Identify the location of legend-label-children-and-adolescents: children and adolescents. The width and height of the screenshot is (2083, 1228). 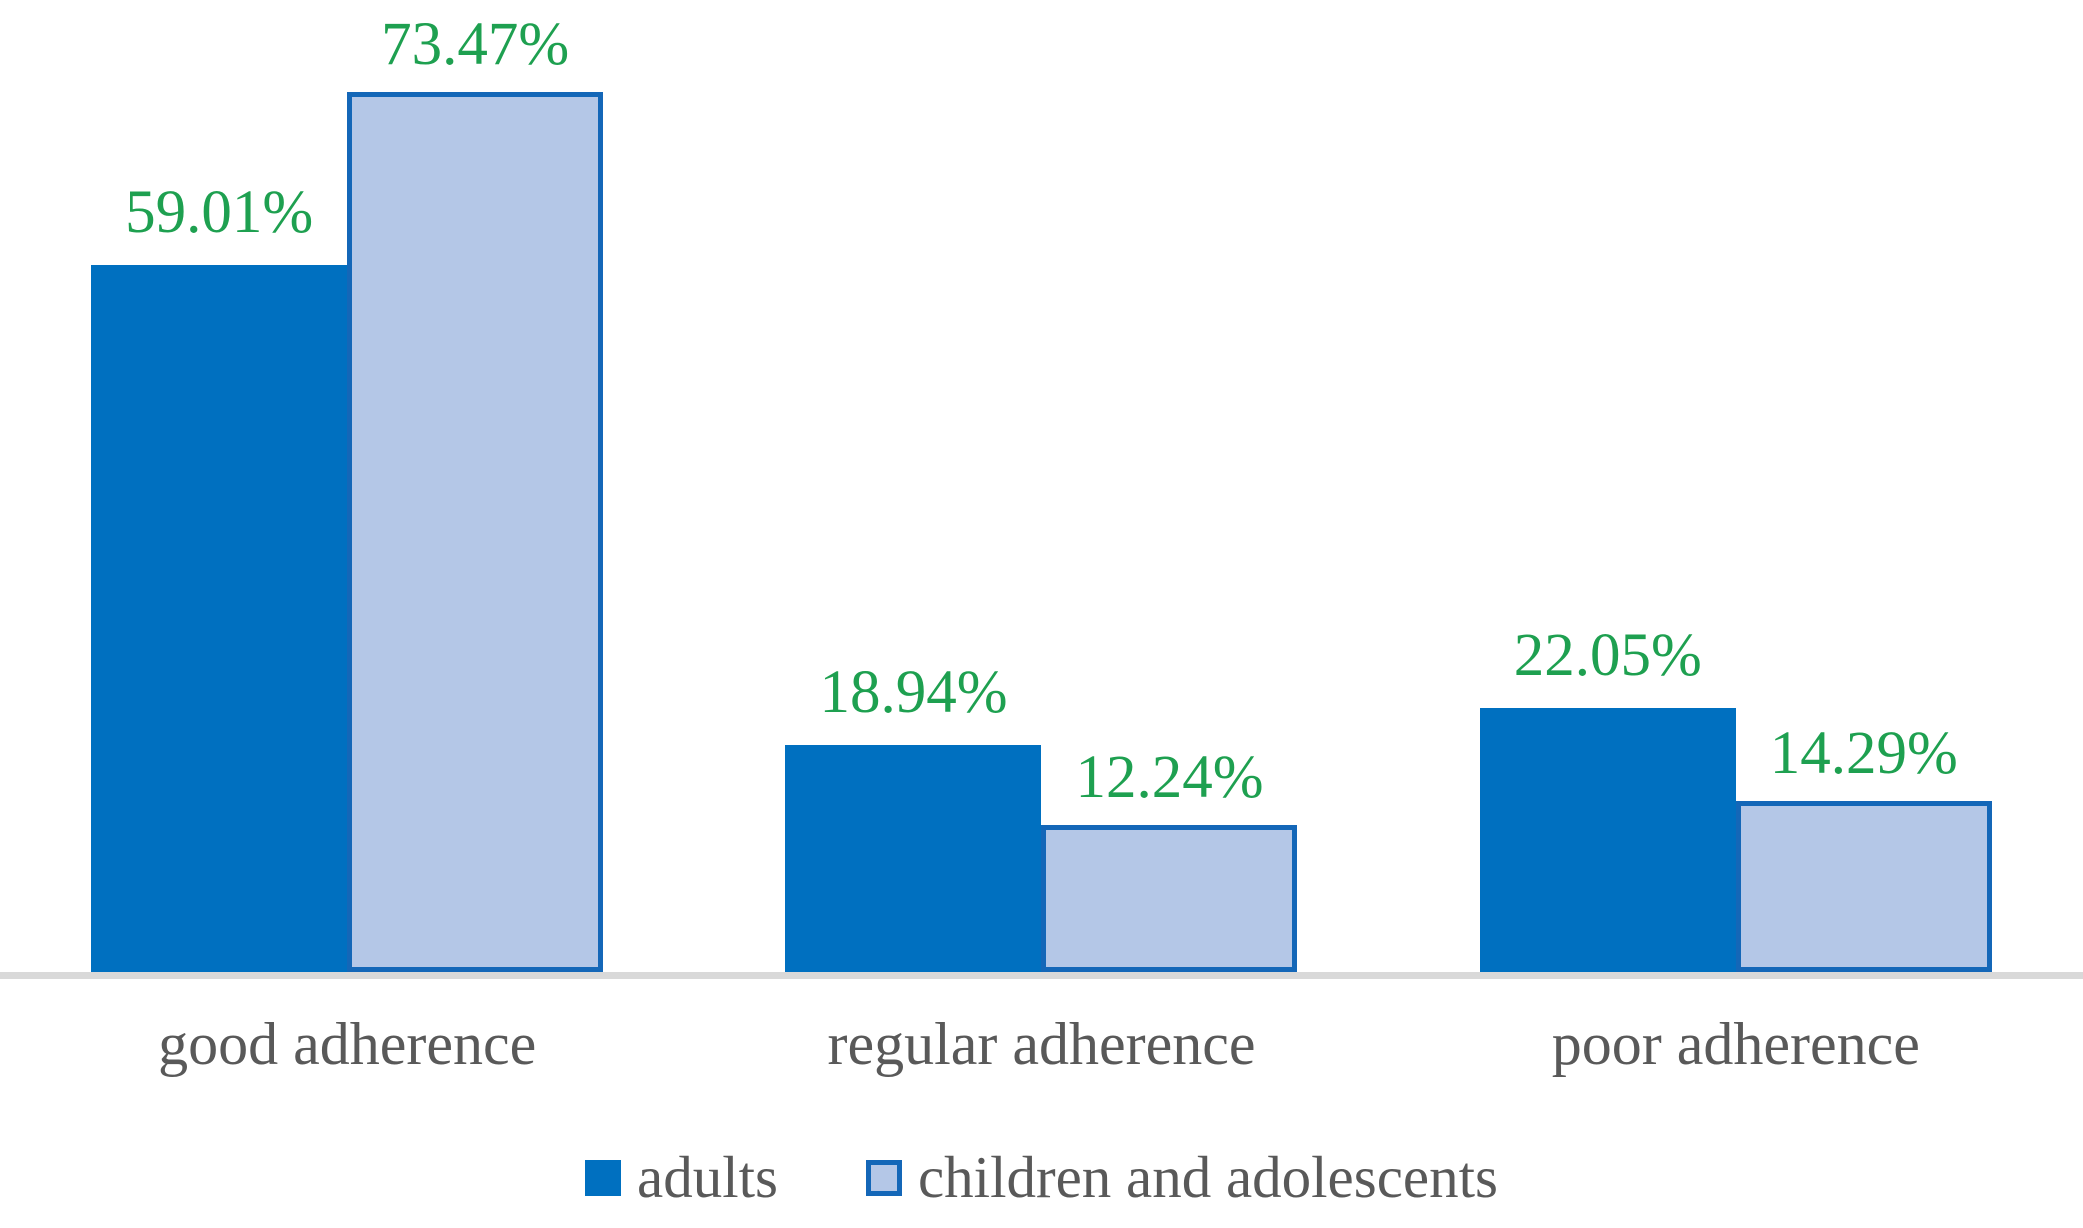
(1207, 1177).